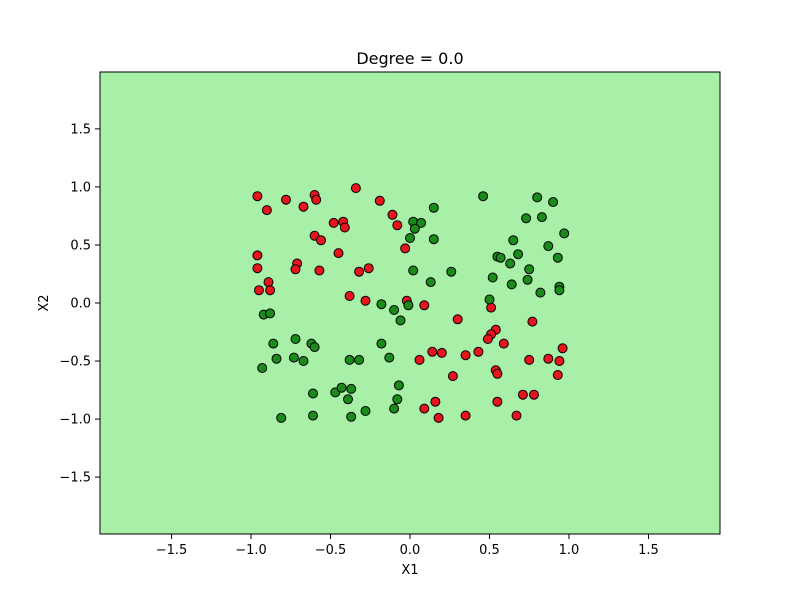 The width and height of the screenshot is (800, 600). I want to click on x-tick-label: 1.0, so click(569, 550).